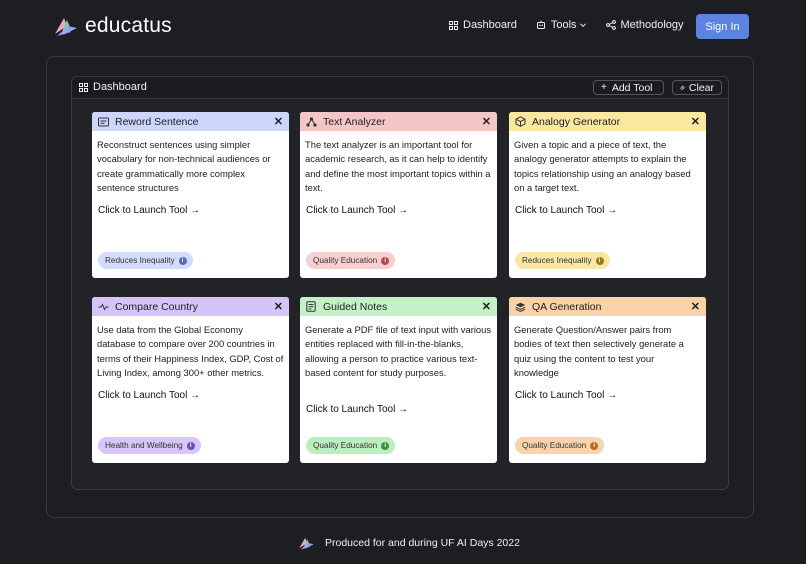 This screenshot has width=806, height=564. I want to click on footer: Produced for and during UF AI Days 2022, so click(409, 543).